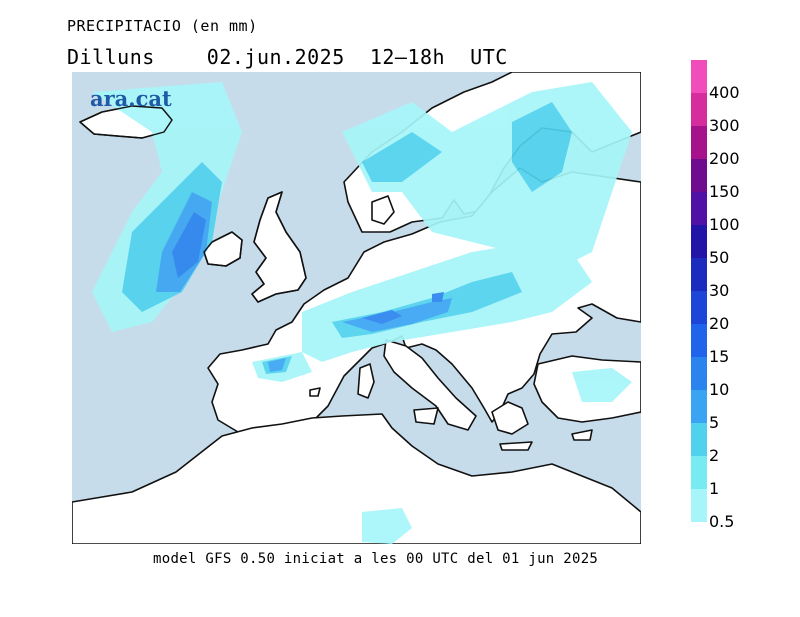 The image size is (800, 617). Describe the element at coordinates (724, 125) in the screenshot. I see `legend-label: 300` at that location.